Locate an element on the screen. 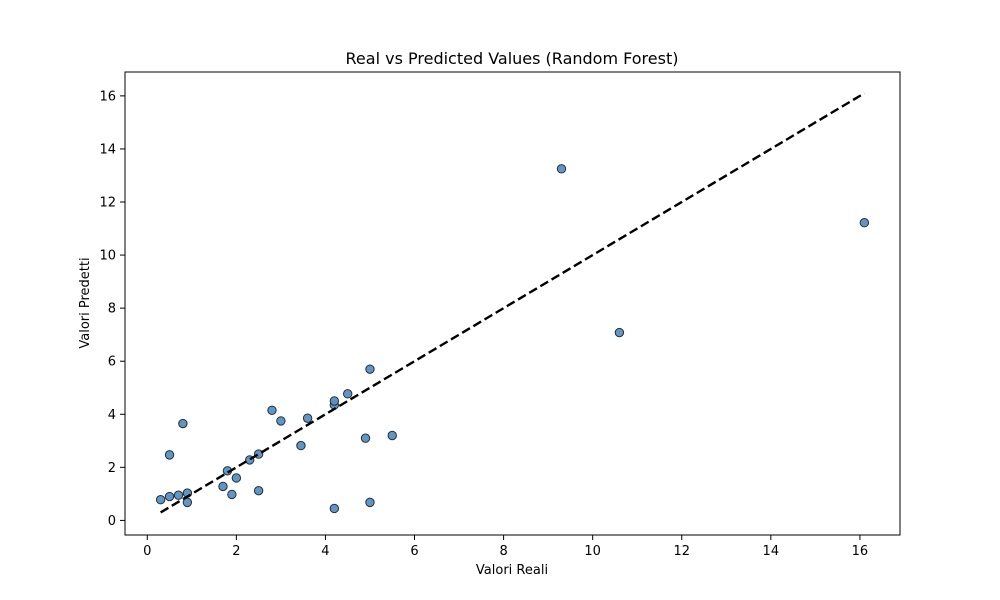  x-tick-label: 14 is located at coordinates (771, 551).